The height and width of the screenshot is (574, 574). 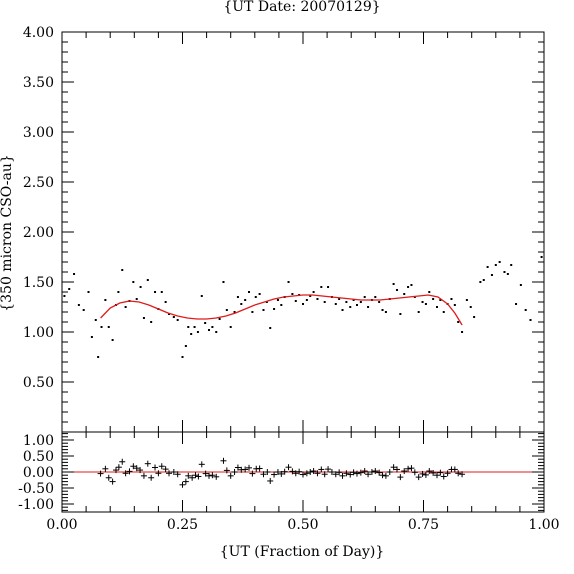 I want to click on fit-curve, so click(x=281, y=310).